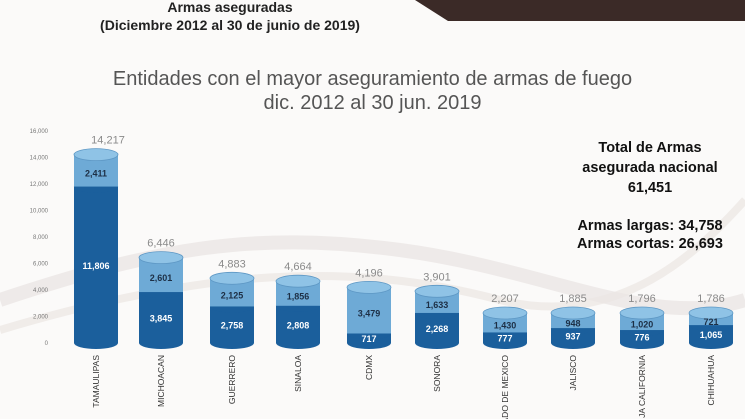 The height and width of the screenshot is (419, 745). What do you see at coordinates (437, 305) in the screenshot?
I see `bar-label-top: 1,633` at bounding box center [437, 305].